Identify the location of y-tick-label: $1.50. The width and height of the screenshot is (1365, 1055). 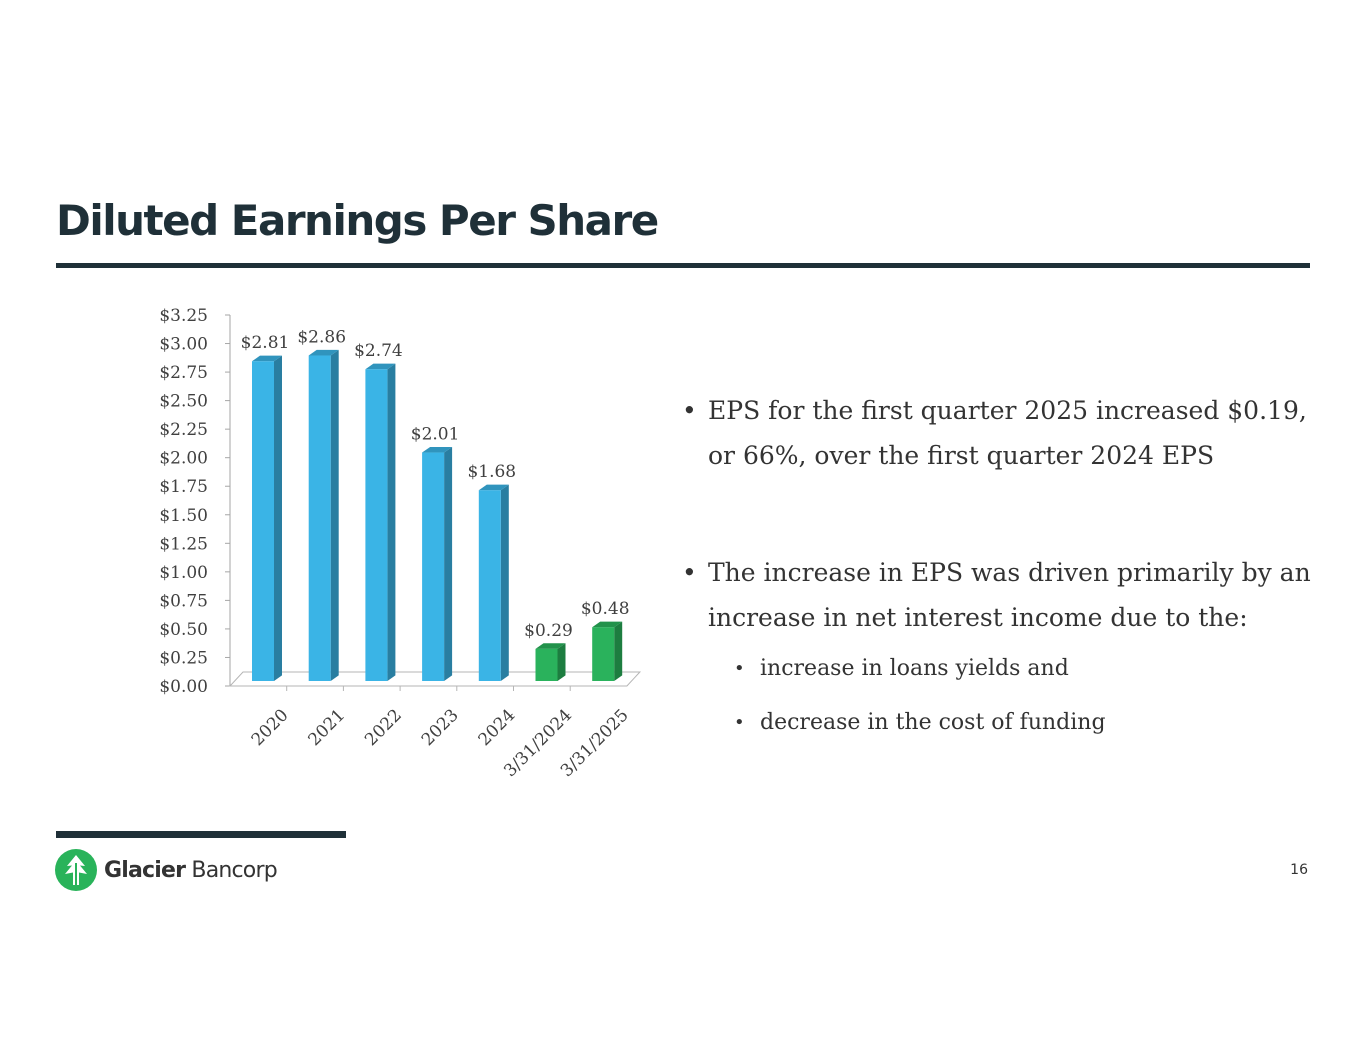
(183, 516).